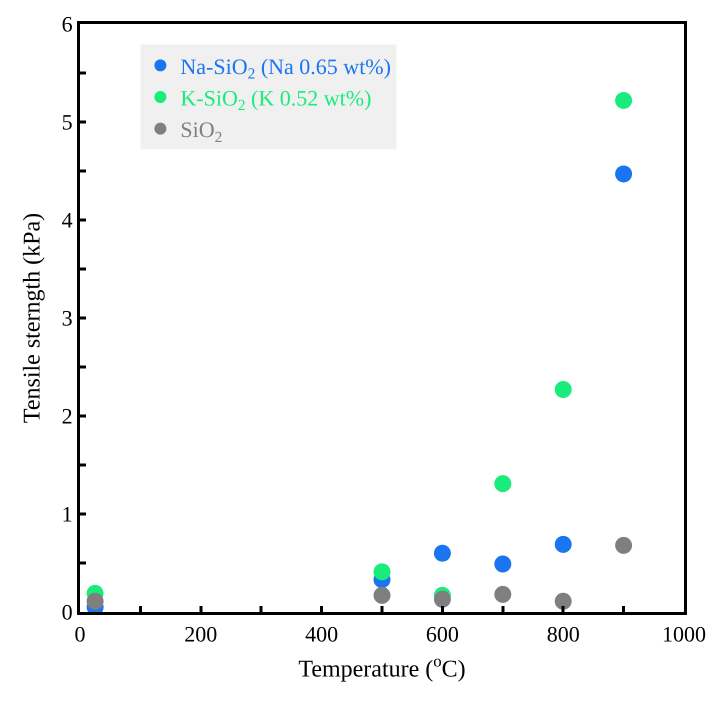  I want to click on legend-label: Na-SiO$_{2}$ (Na 0.65 wt%), so click(285, 68).